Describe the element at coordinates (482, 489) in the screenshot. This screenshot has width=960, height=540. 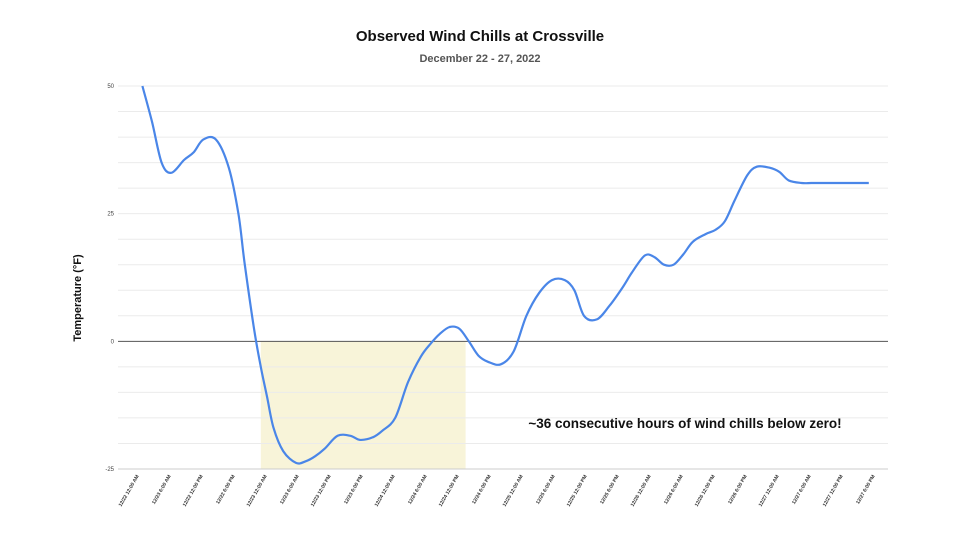
I see `x-tick-label: 12/24 6:00 PM` at that location.